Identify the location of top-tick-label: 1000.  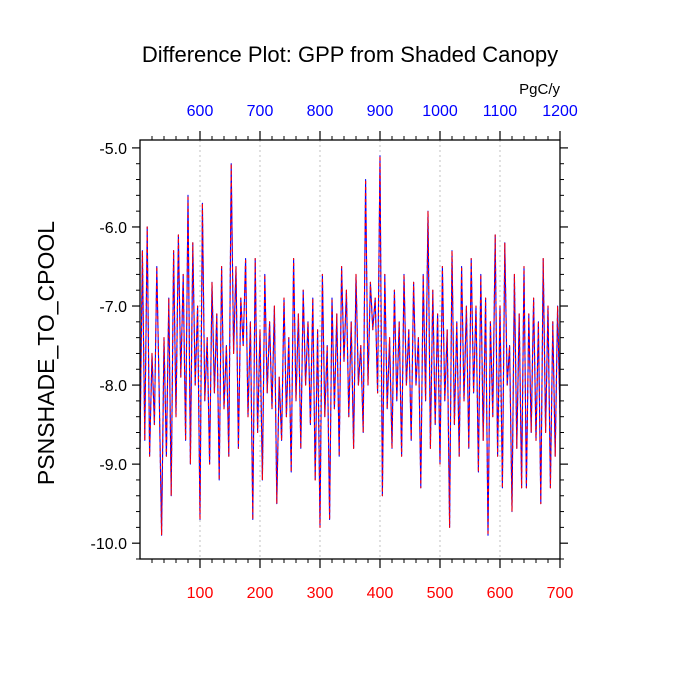
(440, 111).